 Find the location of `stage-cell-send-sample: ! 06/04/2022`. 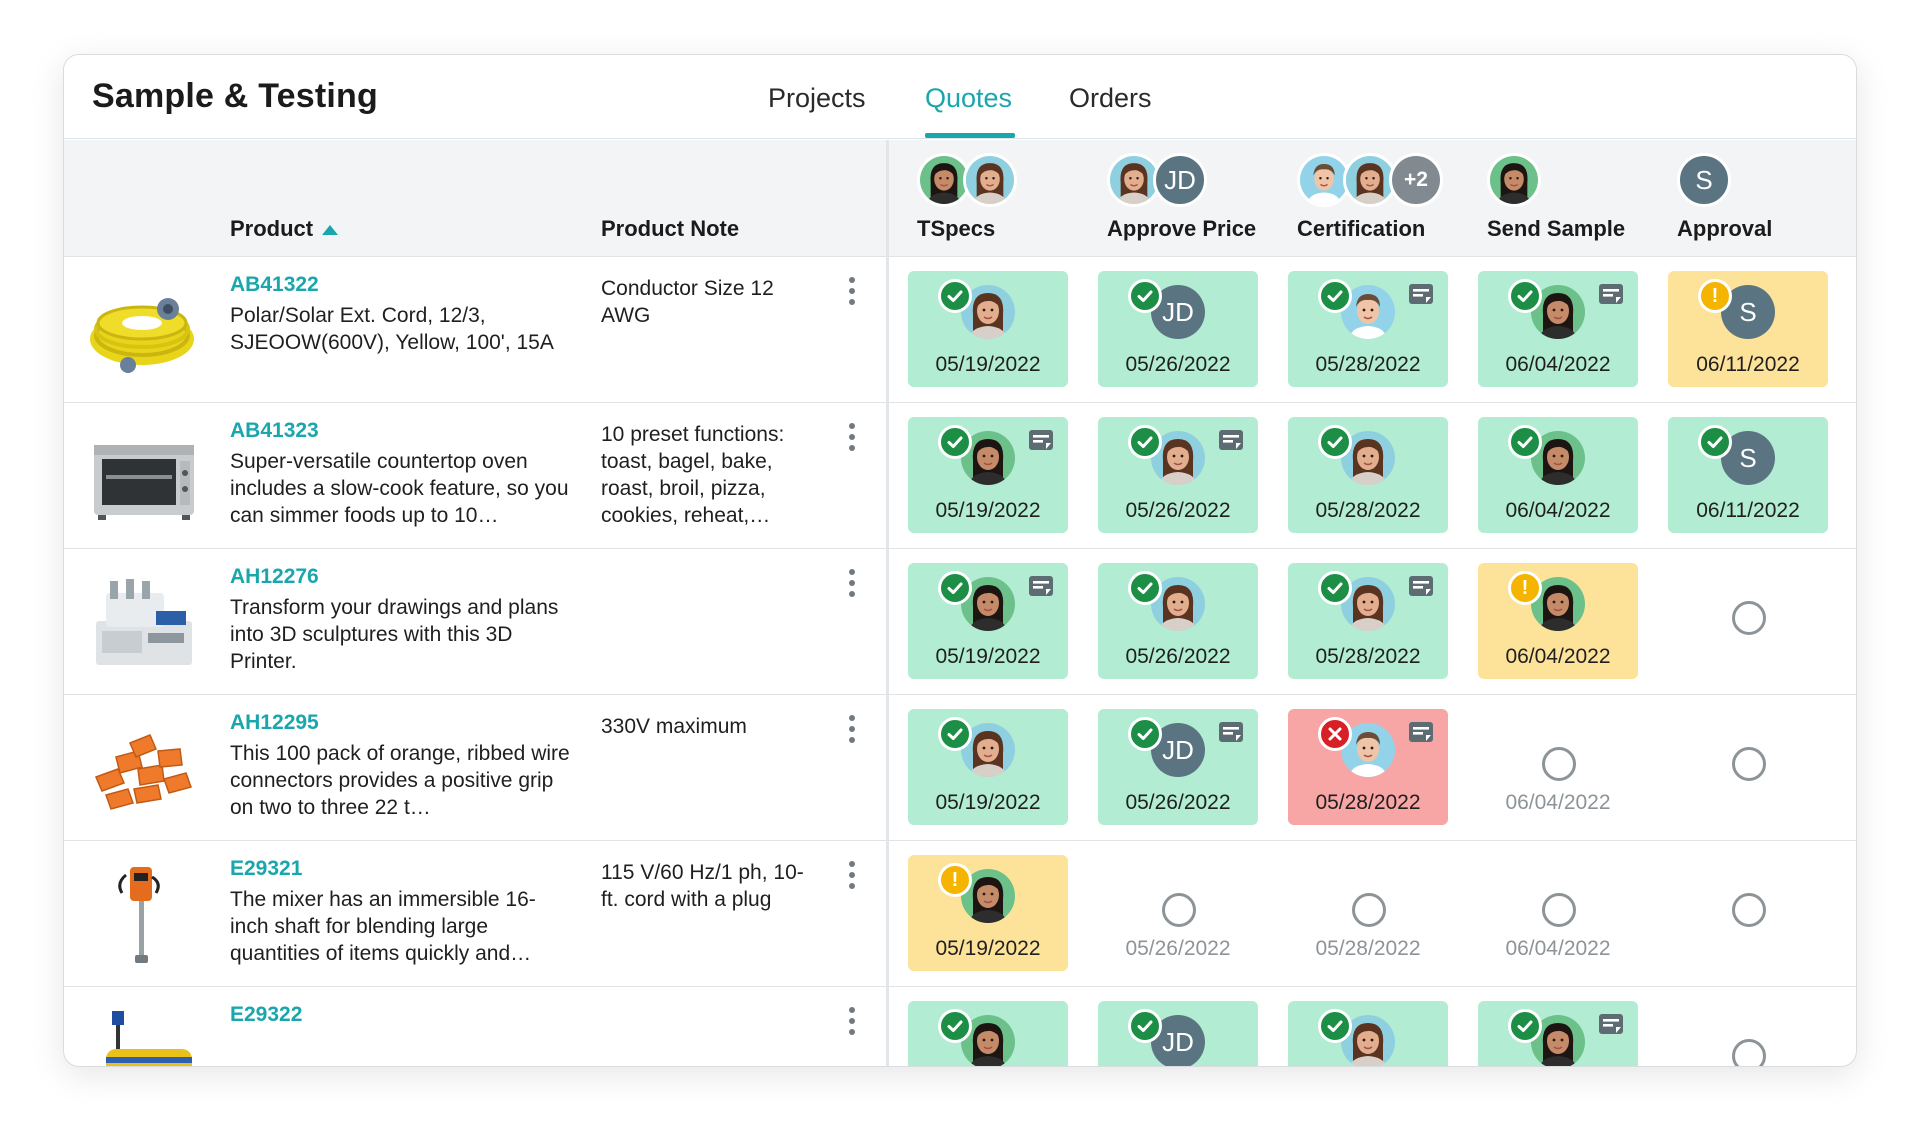

stage-cell-send-sample: ! 06/04/2022 is located at coordinates (1558, 621).